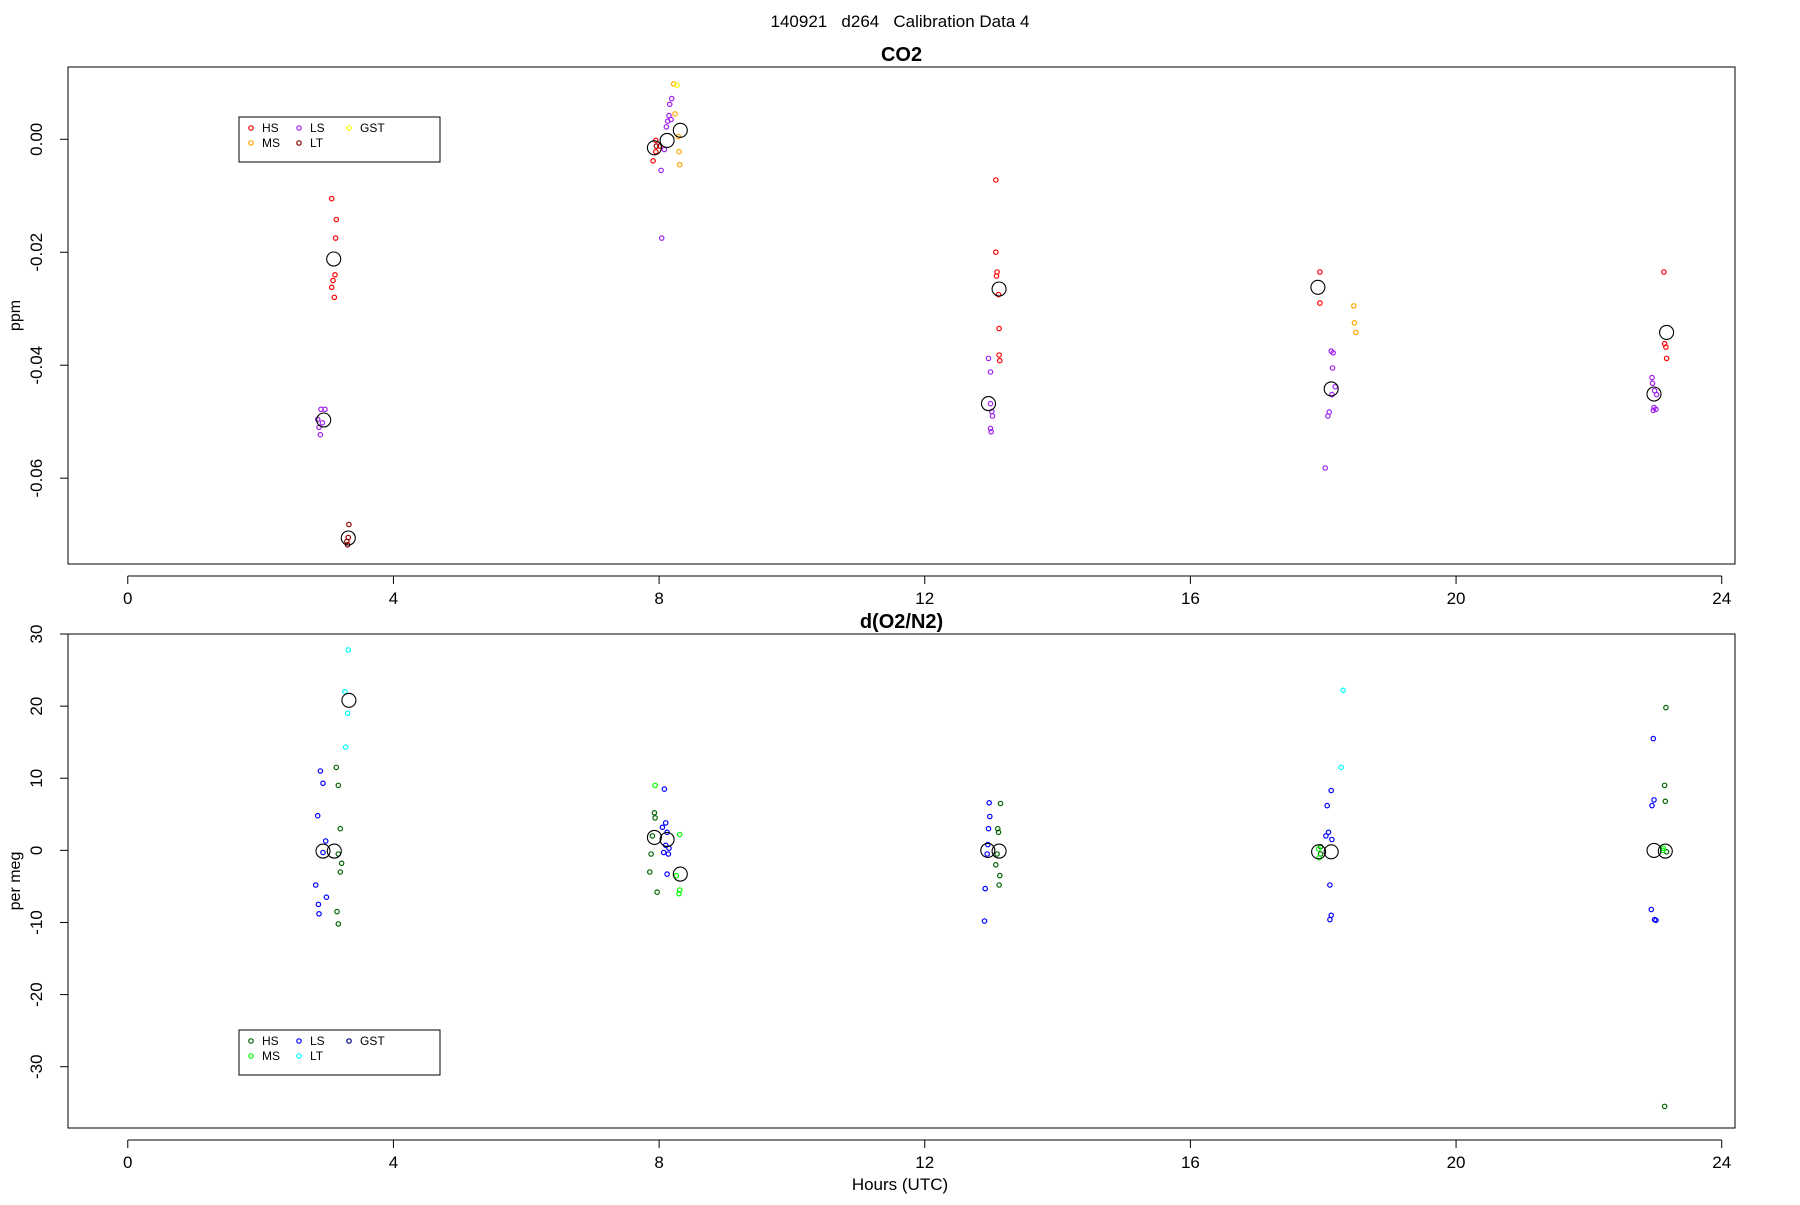 The image size is (1800, 1205). What do you see at coordinates (339, 1052) in the screenshot?
I see `legend-box` at bounding box center [339, 1052].